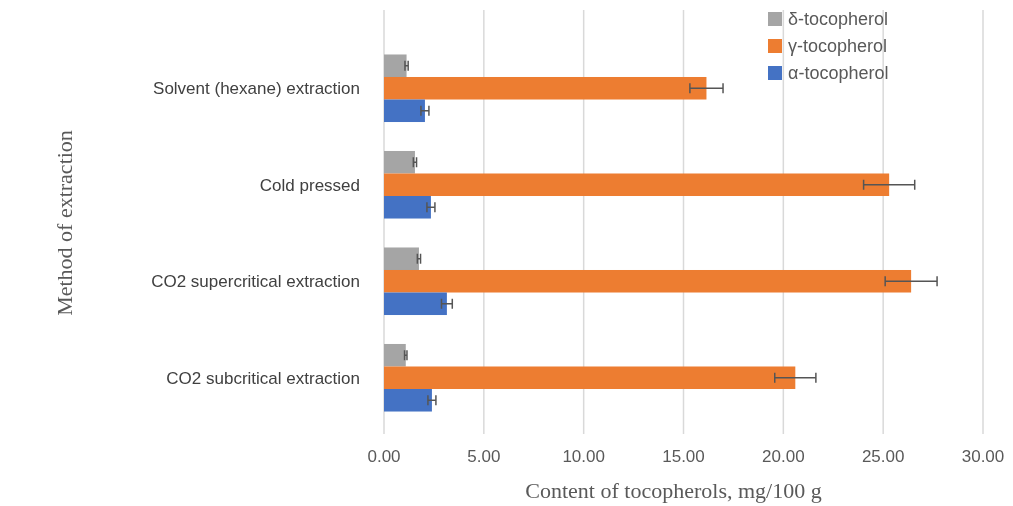 The width and height of the screenshot is (1013, 506). I want to click on x-tick-label: 10.00, so click(583, 456).